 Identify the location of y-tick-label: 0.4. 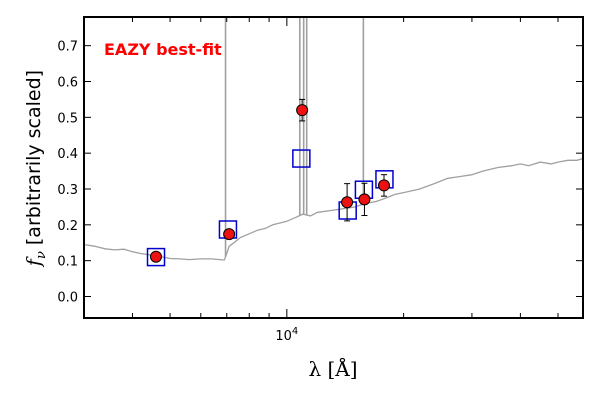
(67, 154).